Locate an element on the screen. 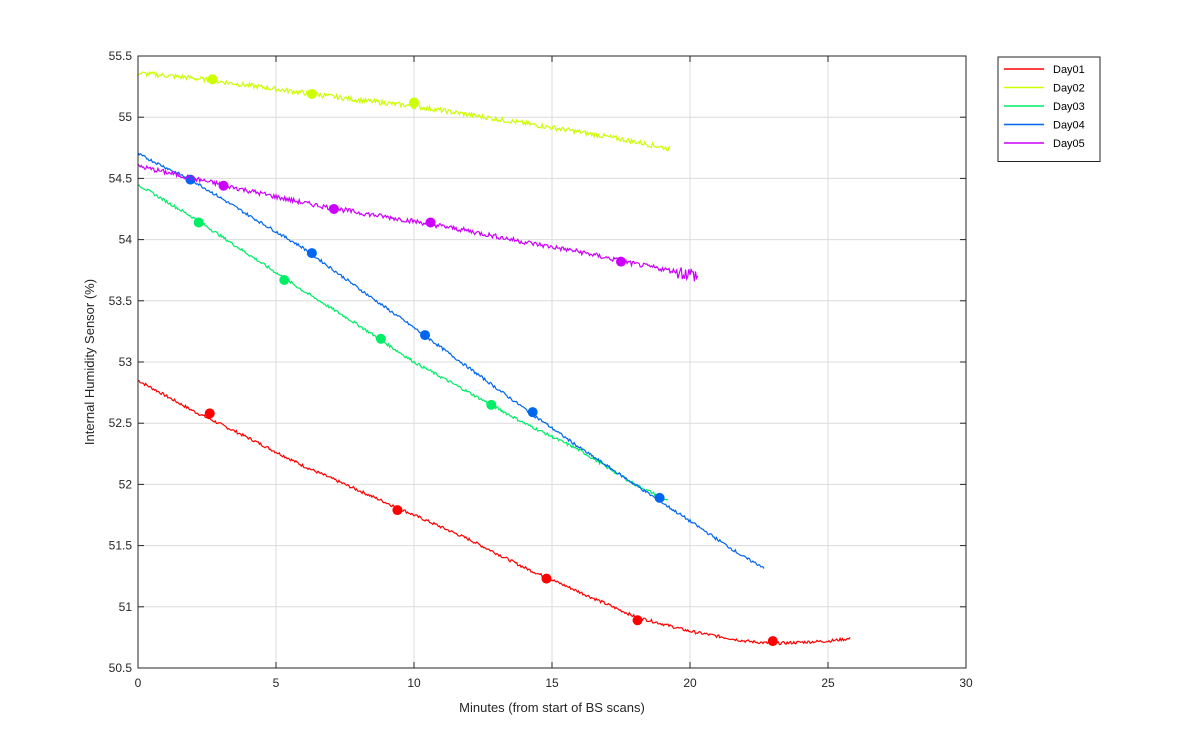 The height and width of the screenshot is (750, 1200). series-line-day05 is located at coordinates (418, 222).